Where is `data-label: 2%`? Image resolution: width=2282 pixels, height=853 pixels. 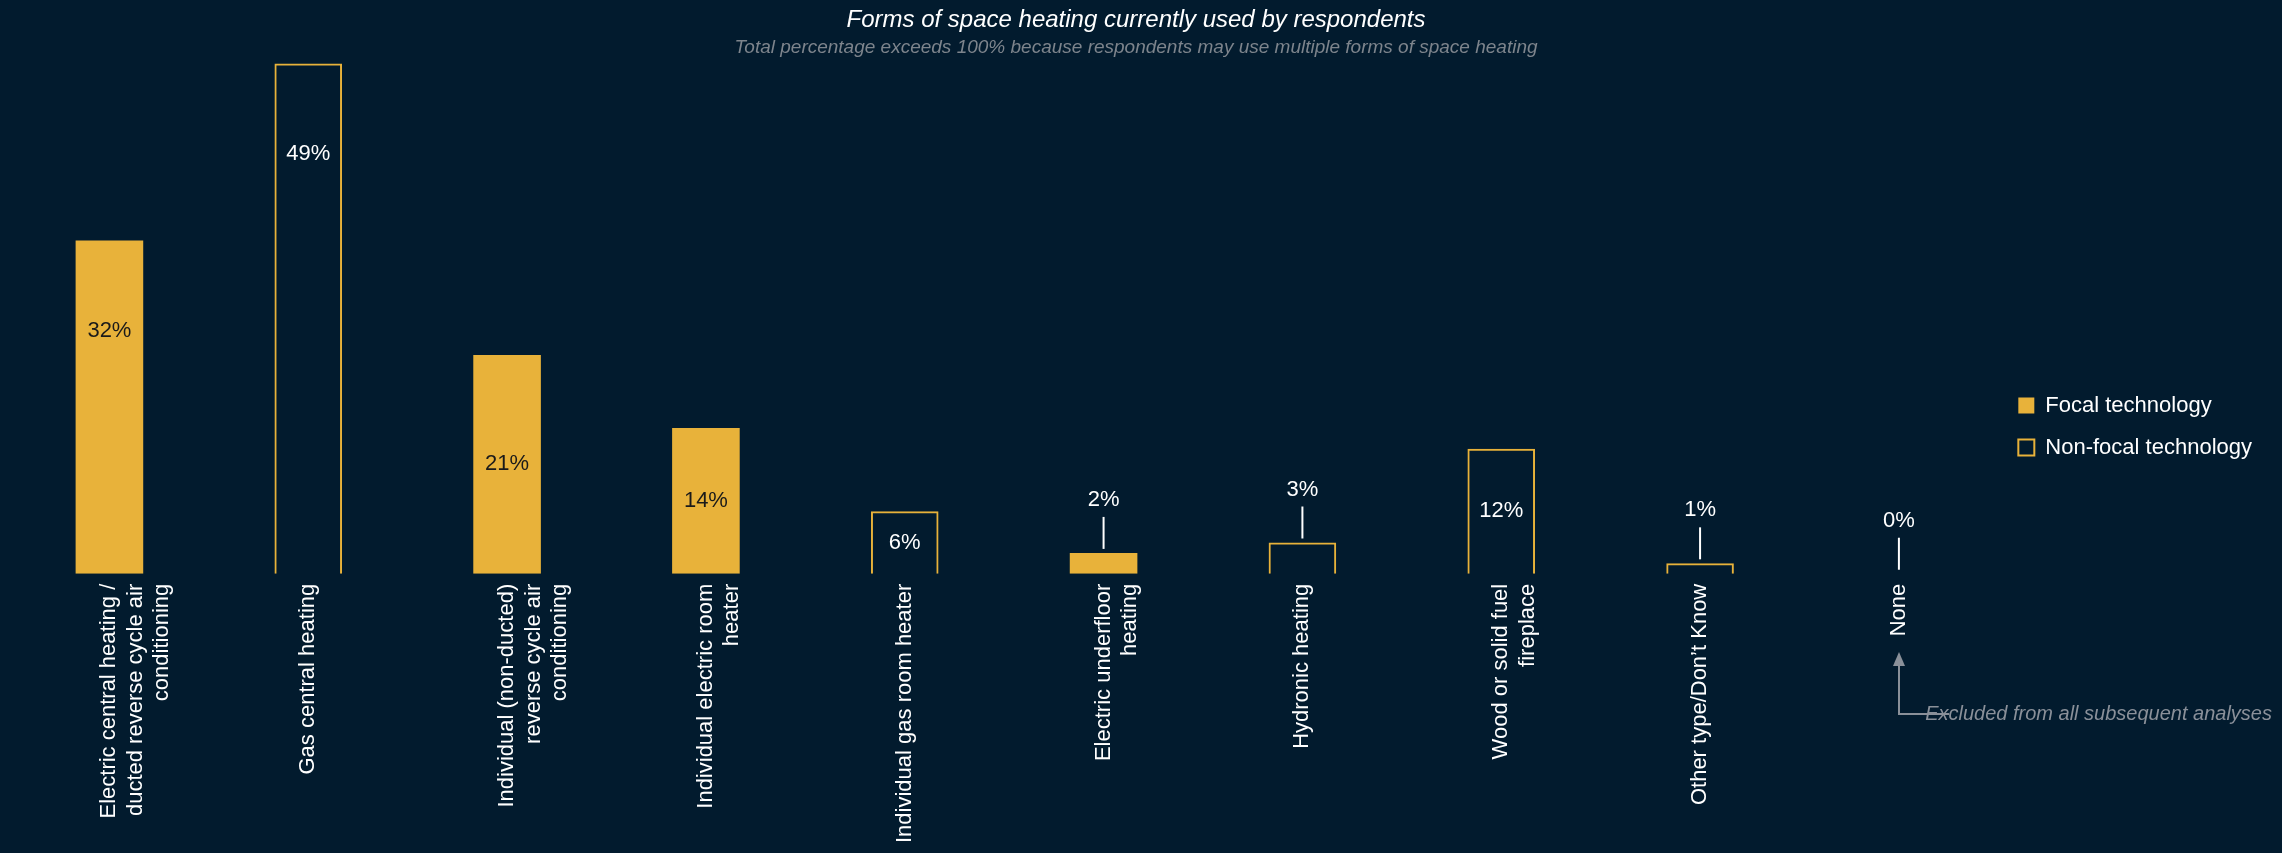 data-label: 2% is located at coordinates (1103, 498).